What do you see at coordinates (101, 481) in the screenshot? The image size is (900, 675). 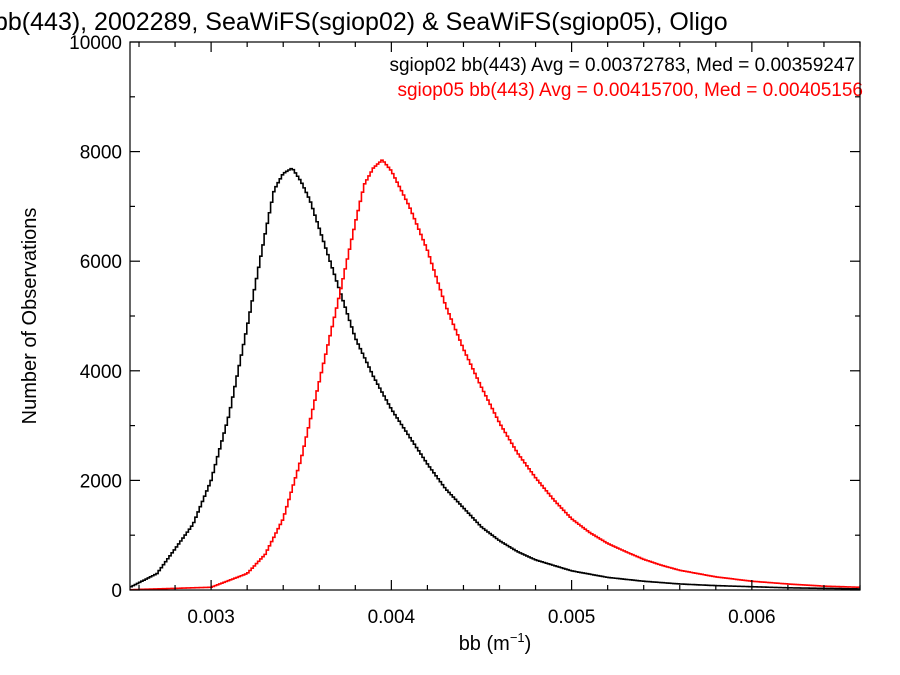 I see `y-tick-label: 2000` at bounding box center [101, 481].